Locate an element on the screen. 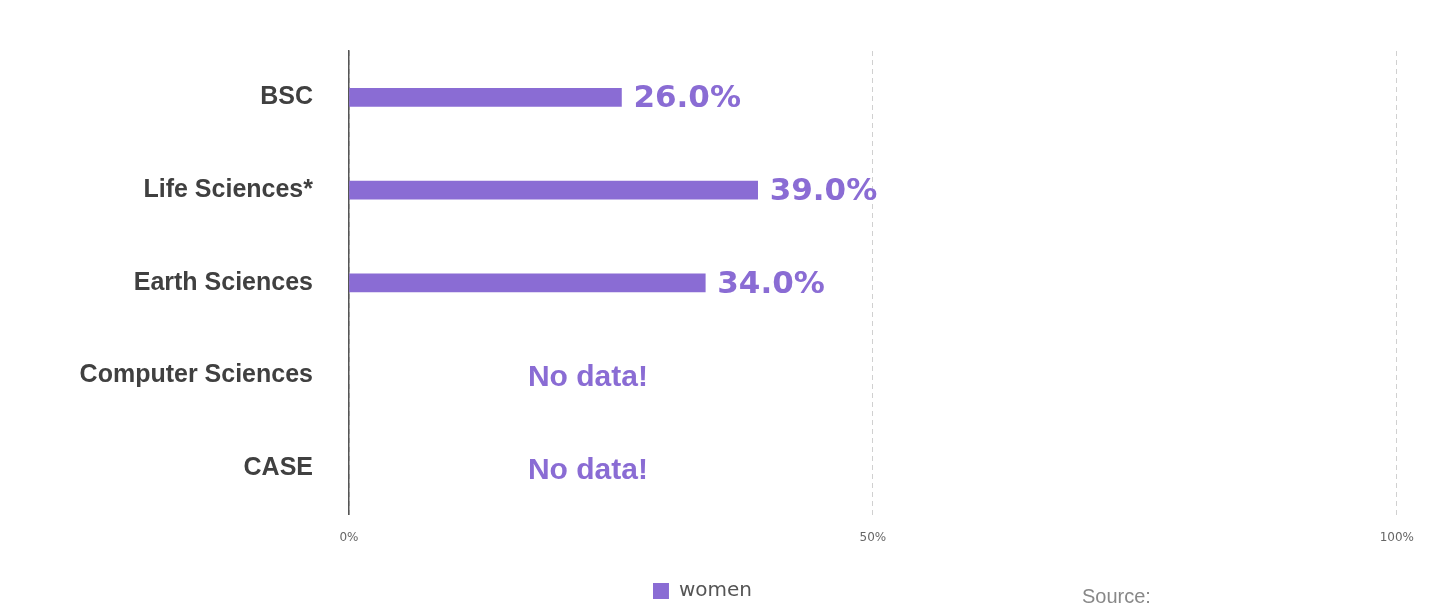 The height and width of the screenshot is (611, 1430). data-label: 39.0% is located at coordinates (823, 189).